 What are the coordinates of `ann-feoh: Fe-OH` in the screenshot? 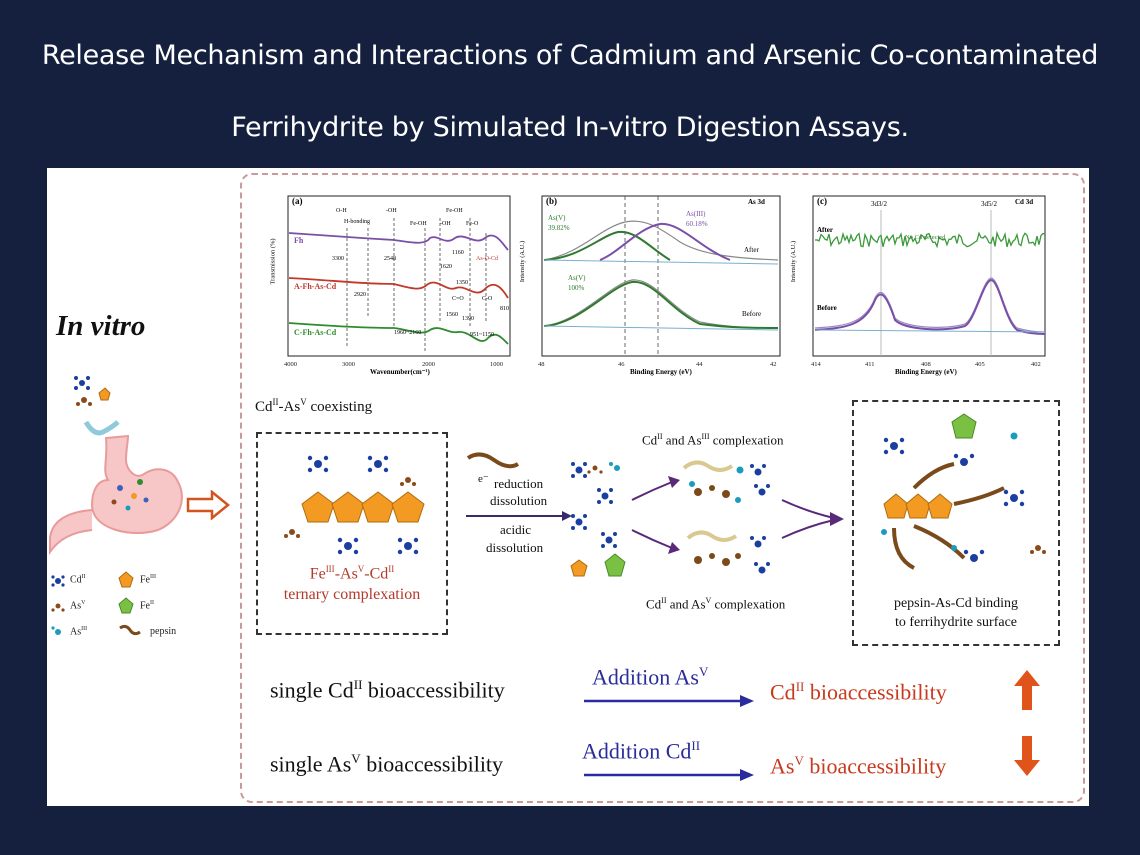 It's located at (418, 224).